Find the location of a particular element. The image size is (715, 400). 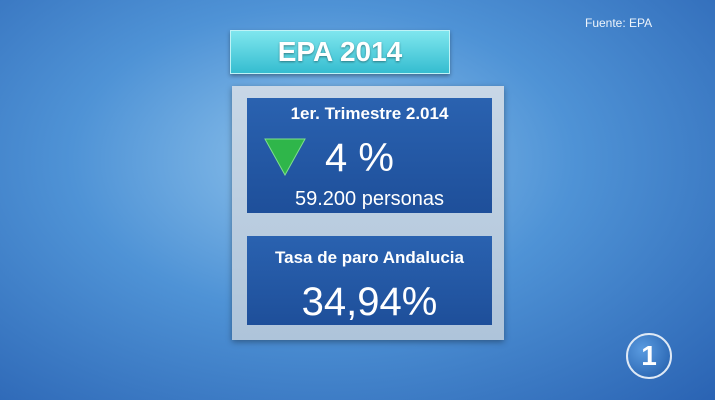

panel-detail: 59.200 personas is located at coordinates (369, 199).